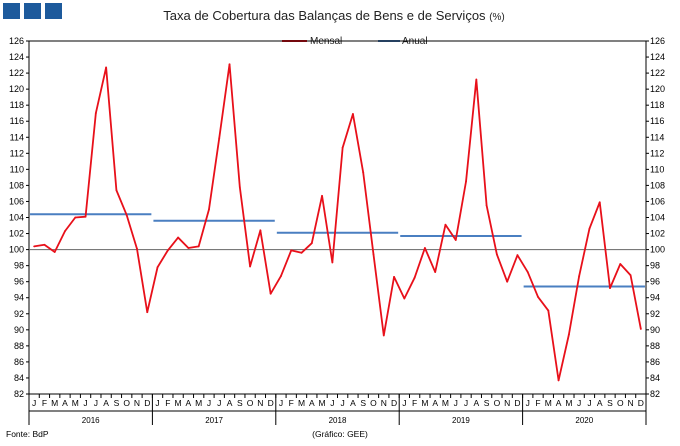 This screenshot has width=680, height=446. Describe the element at coordinates (19, 266) in the screenshot. I see `y-tick-label-left: 98` at that location.